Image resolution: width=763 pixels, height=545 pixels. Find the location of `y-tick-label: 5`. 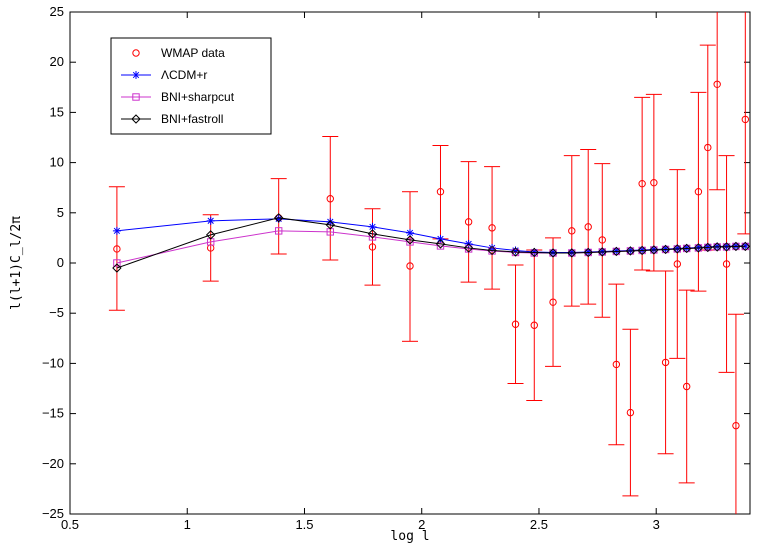

y-tick-label: 5 is located at coordinates (60, 212).